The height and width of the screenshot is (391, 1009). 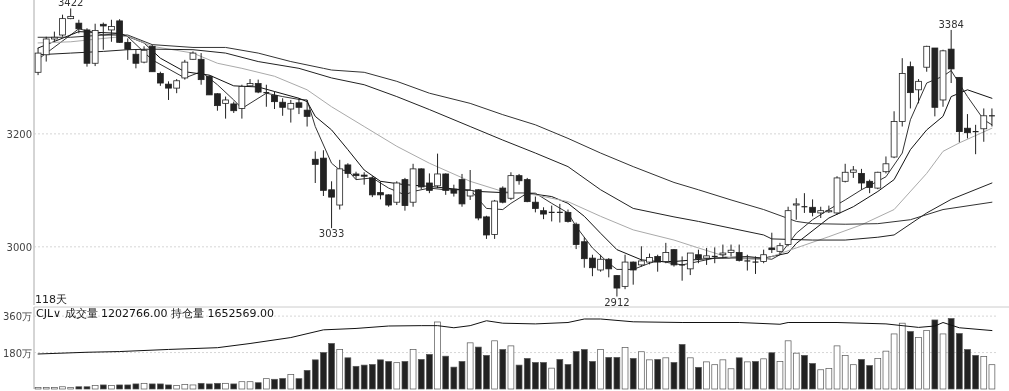 I want to click on y-tick-label: 3000, so click(x=19, y=247).